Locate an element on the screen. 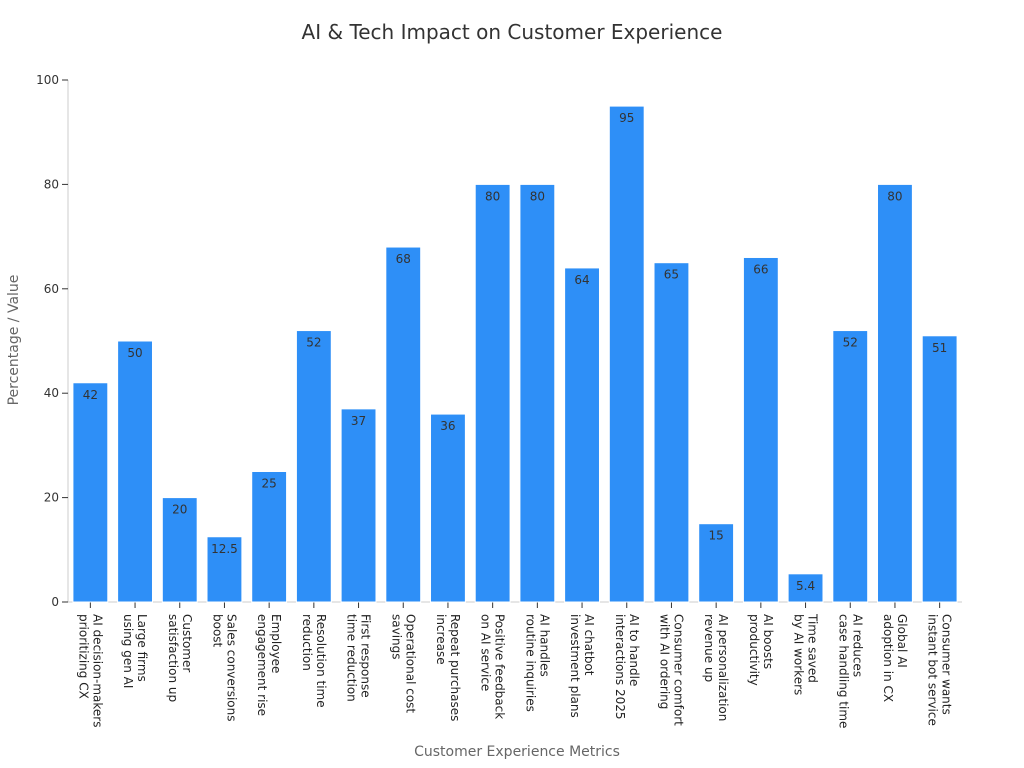  y-tick-label: 40 is located at coordinates (51, 393).